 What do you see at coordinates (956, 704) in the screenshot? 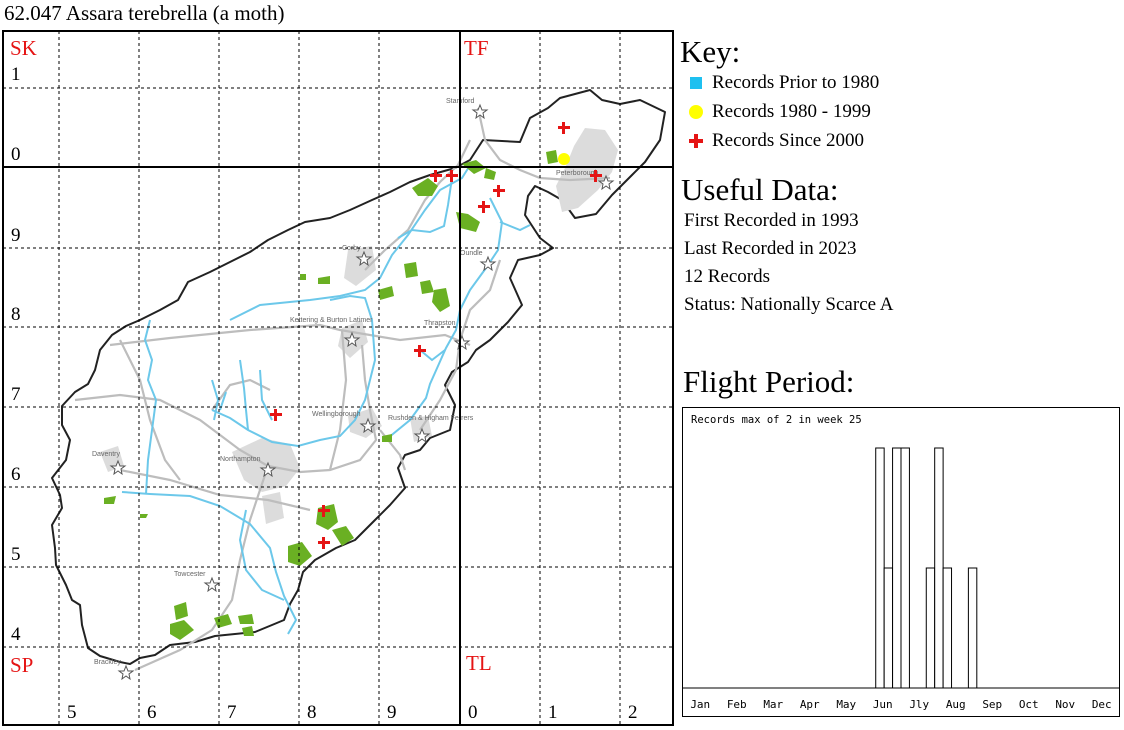
I see `flight-month-label: Aug` at bounding box center [956, 704].